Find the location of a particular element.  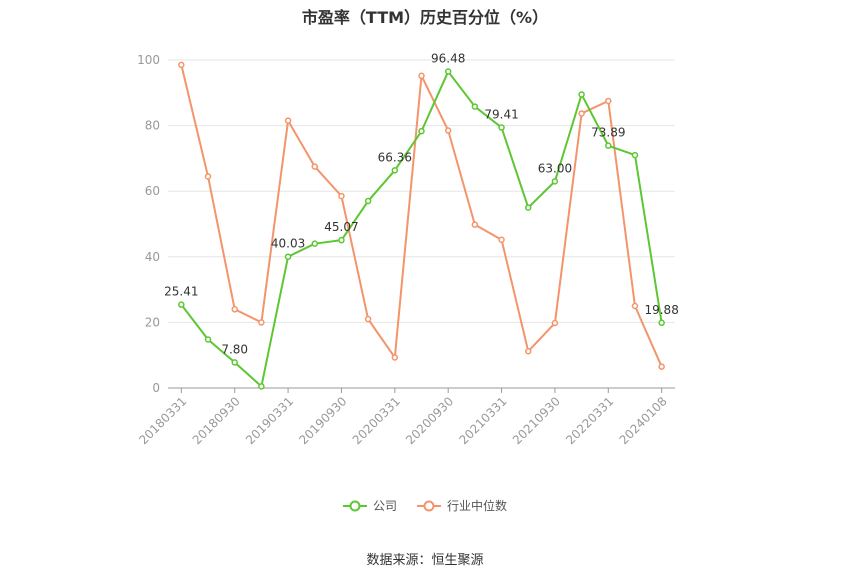

x-tick-label: 20190331 is located at coordinates (269, 420).